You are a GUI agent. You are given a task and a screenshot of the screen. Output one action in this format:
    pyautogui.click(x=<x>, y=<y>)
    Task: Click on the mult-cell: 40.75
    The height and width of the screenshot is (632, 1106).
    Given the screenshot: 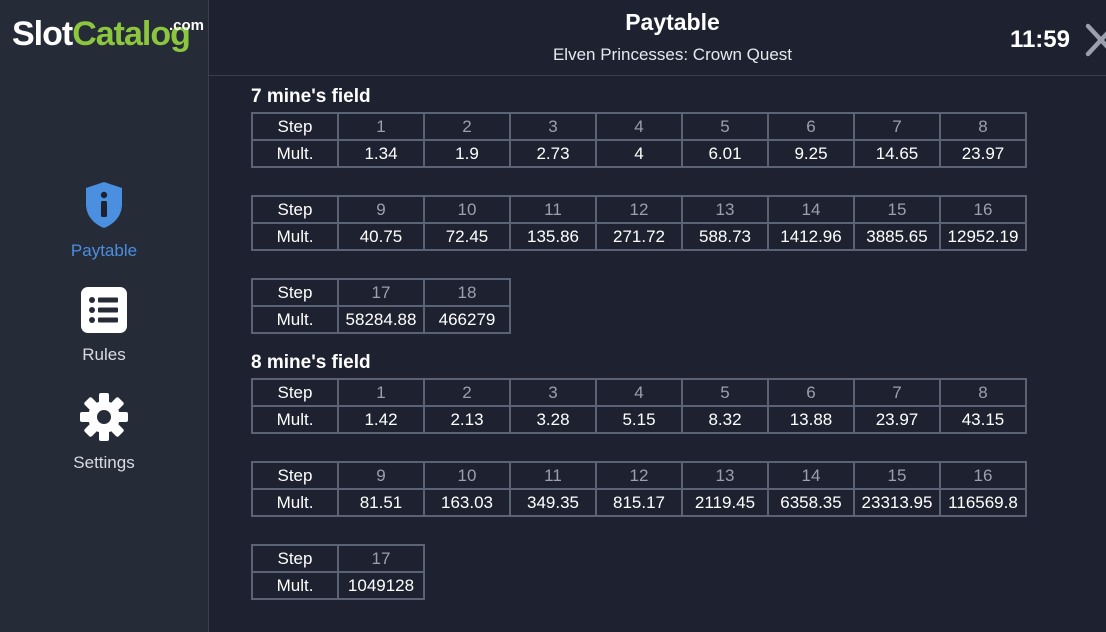 What is the action you would take?
    pyautogui.click(x=381, y=236)
    